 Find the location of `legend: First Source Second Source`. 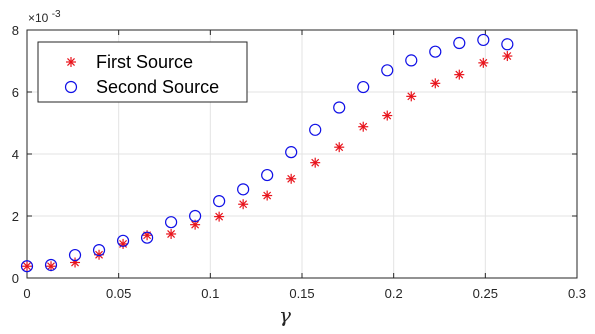

legend: First Source Second Source is located at coordinates (142, 72).